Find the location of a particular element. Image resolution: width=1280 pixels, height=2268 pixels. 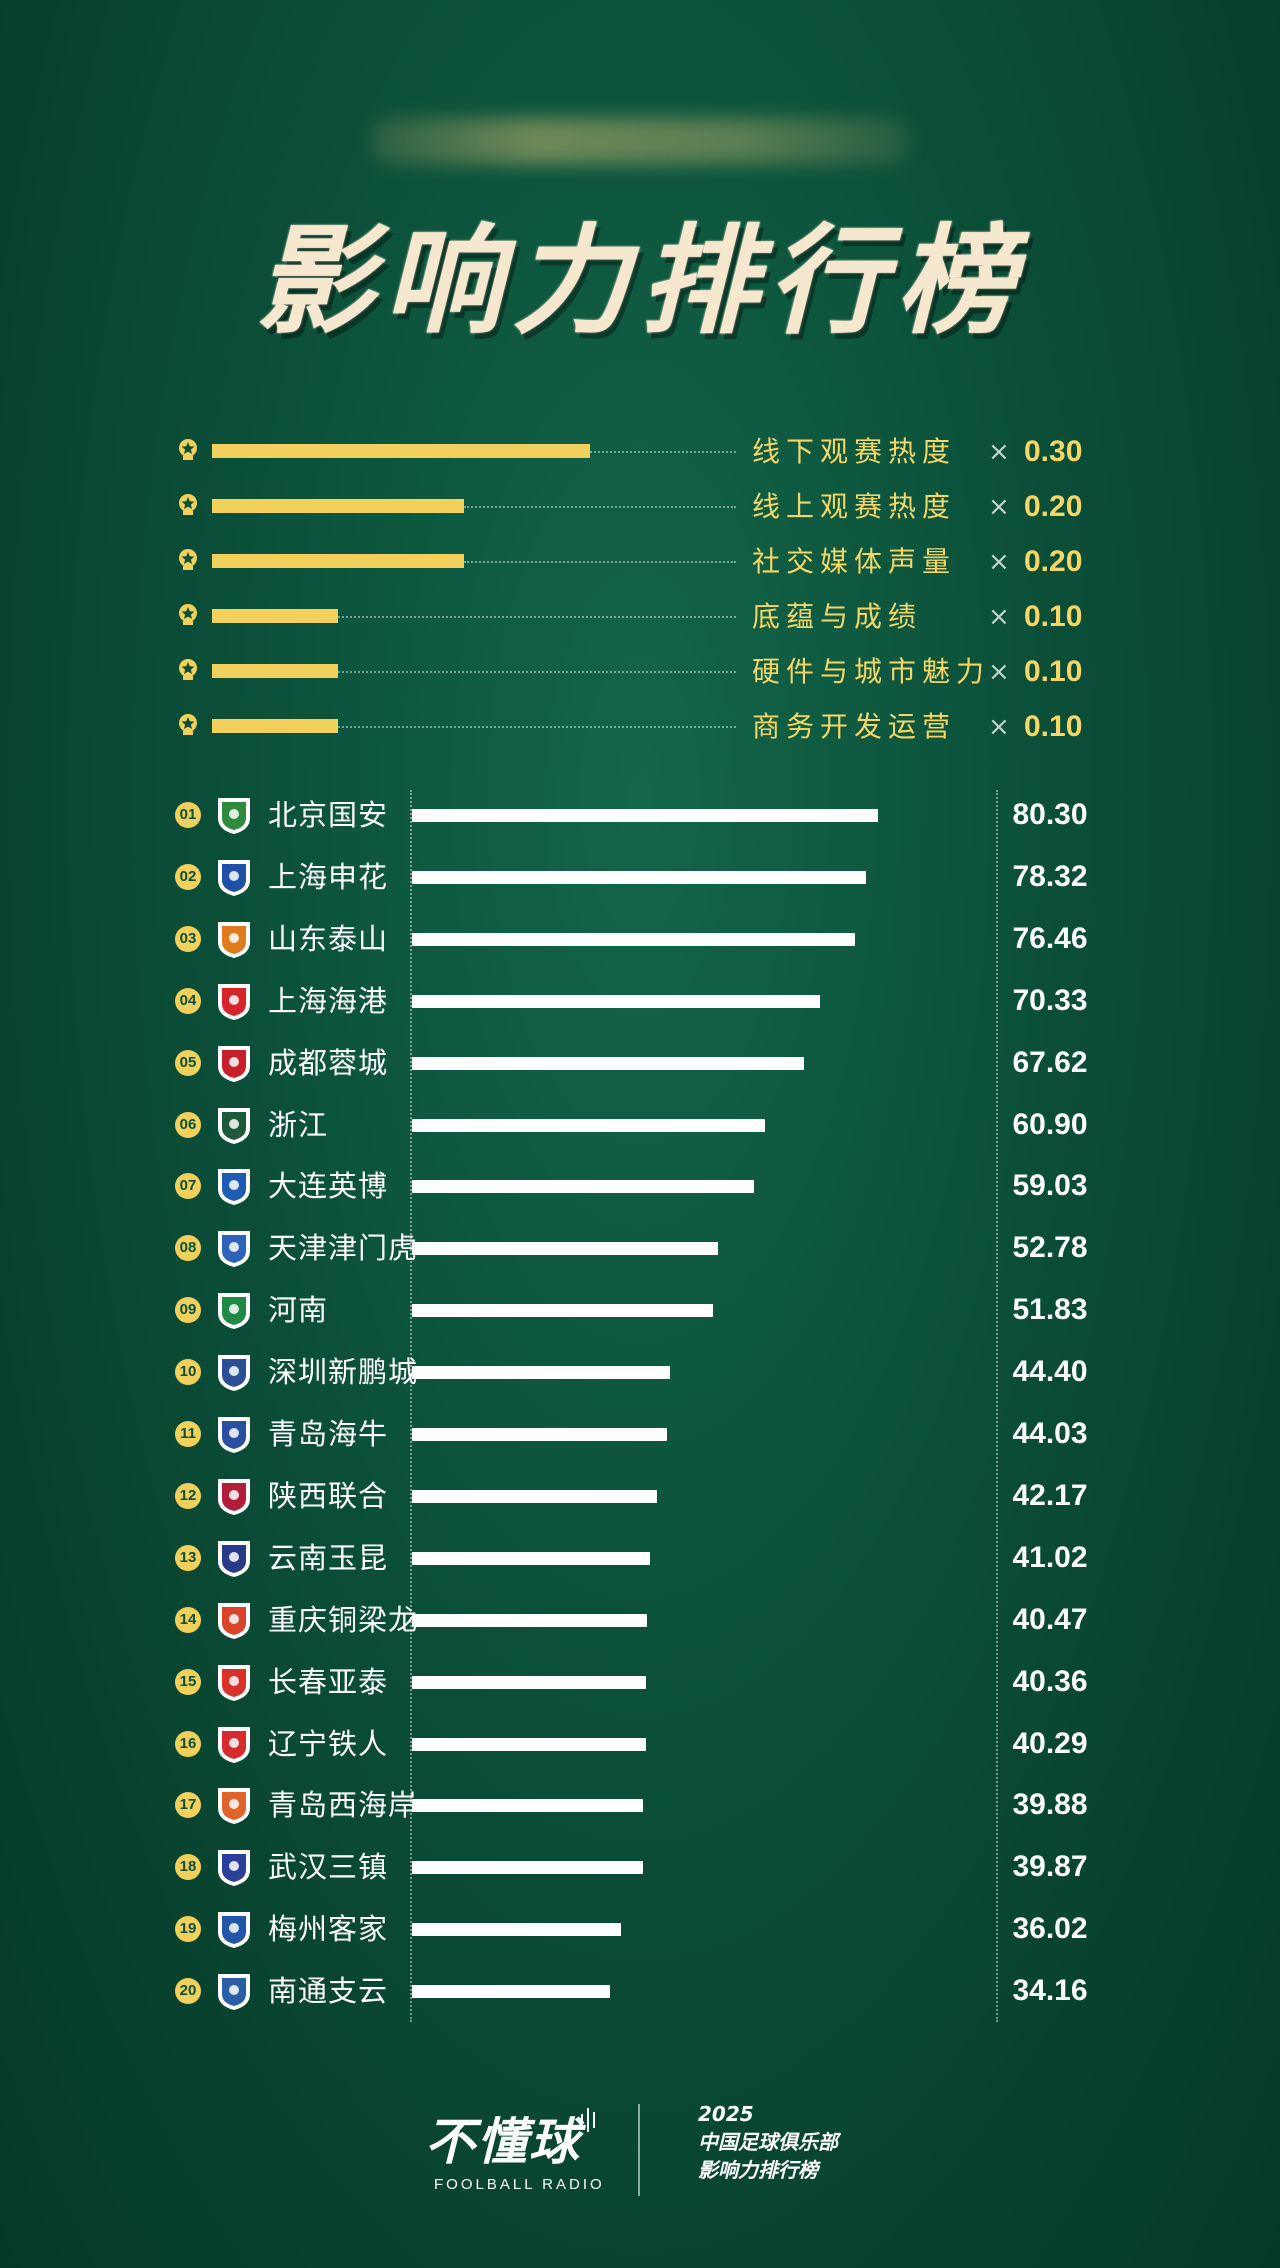

chart-axis-left is located at coordinates (411, 1406).